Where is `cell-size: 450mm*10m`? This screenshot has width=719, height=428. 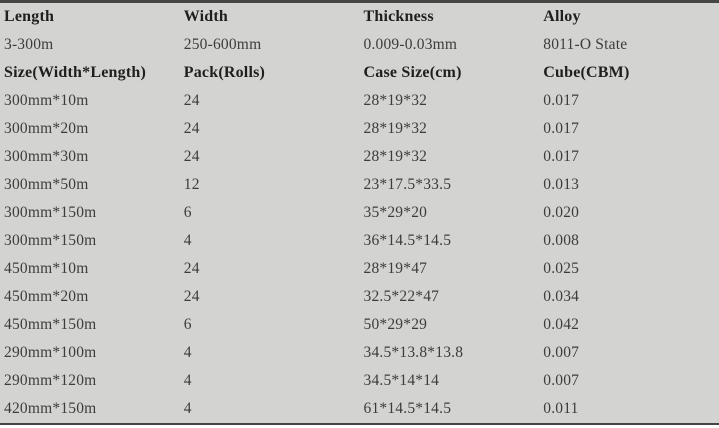
cell-size: 450mm*10m is located at coordinates (46, 268).